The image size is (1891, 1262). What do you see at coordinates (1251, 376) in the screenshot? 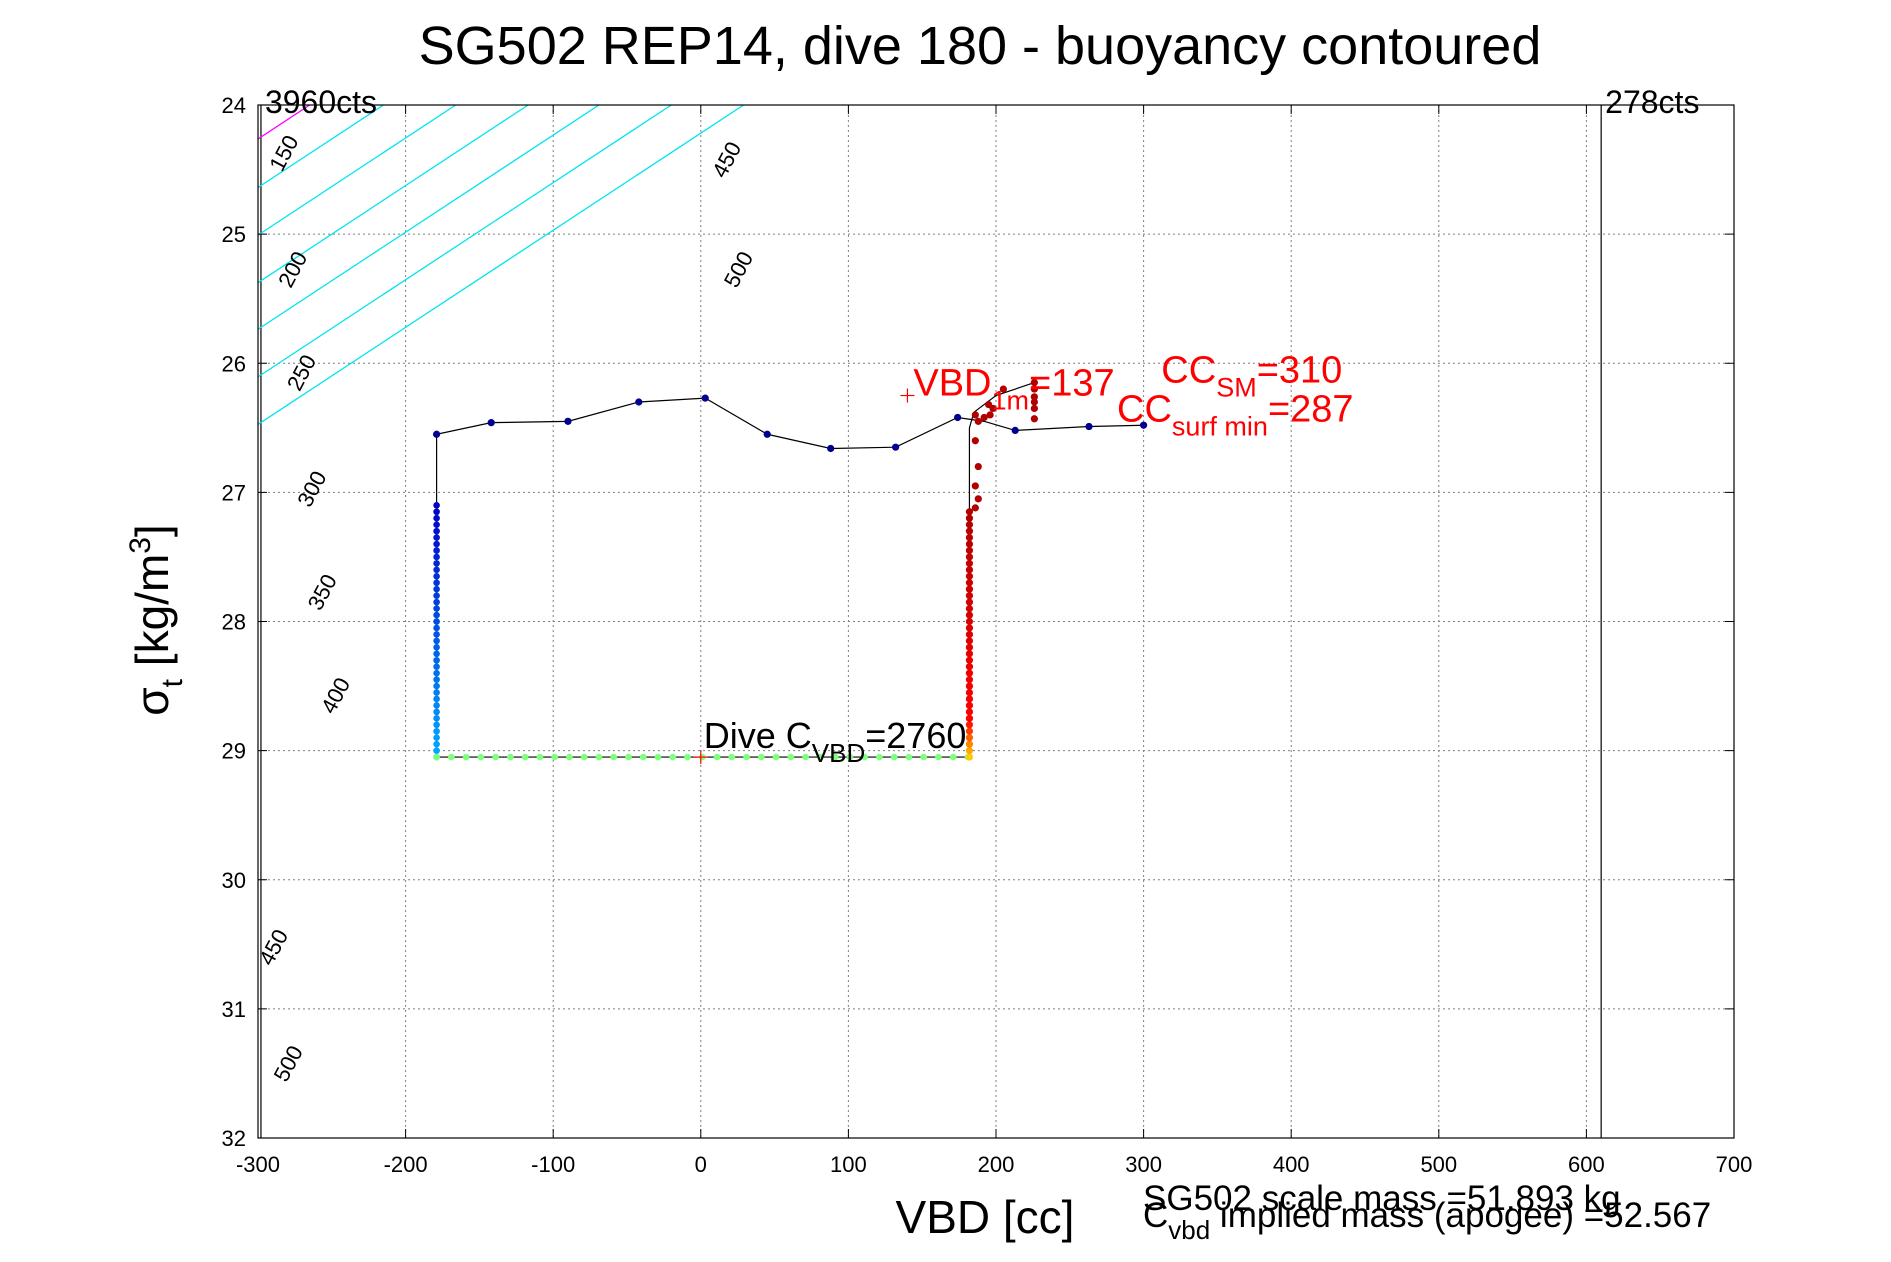
I see `cc-sm-annotation: CCSM=310` at bounding box center [1251, 376].